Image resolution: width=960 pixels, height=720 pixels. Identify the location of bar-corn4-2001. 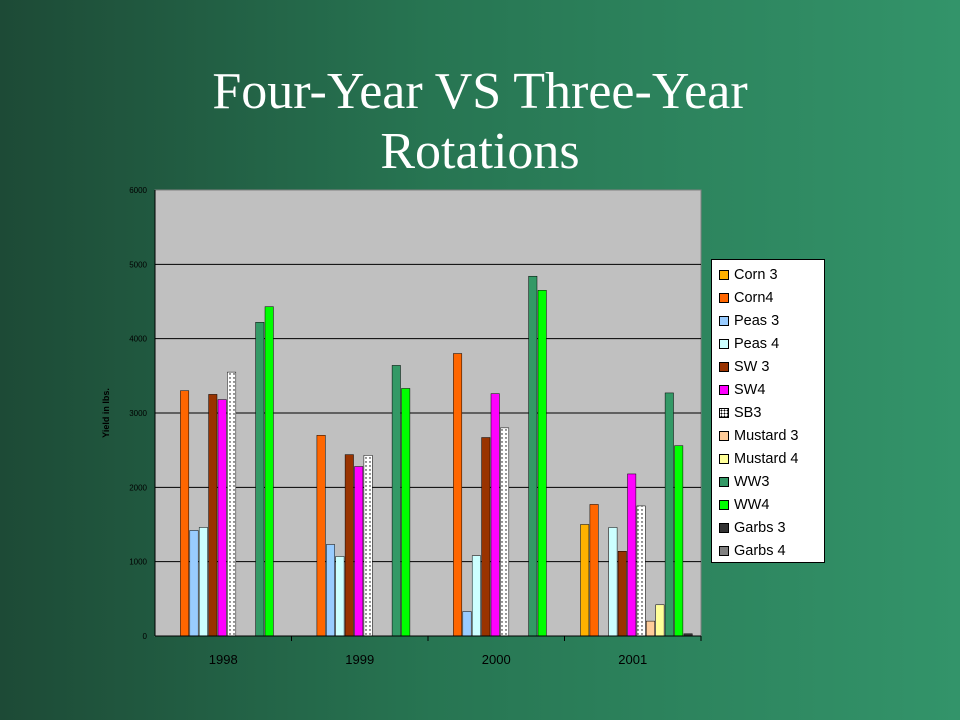
(594, 570).